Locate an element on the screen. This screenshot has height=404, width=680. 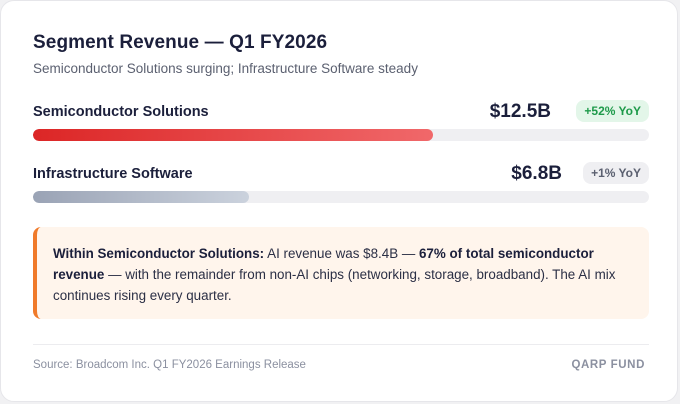
callout-text: AI revenue was $8.4B — is located at coordinates (341, 253).